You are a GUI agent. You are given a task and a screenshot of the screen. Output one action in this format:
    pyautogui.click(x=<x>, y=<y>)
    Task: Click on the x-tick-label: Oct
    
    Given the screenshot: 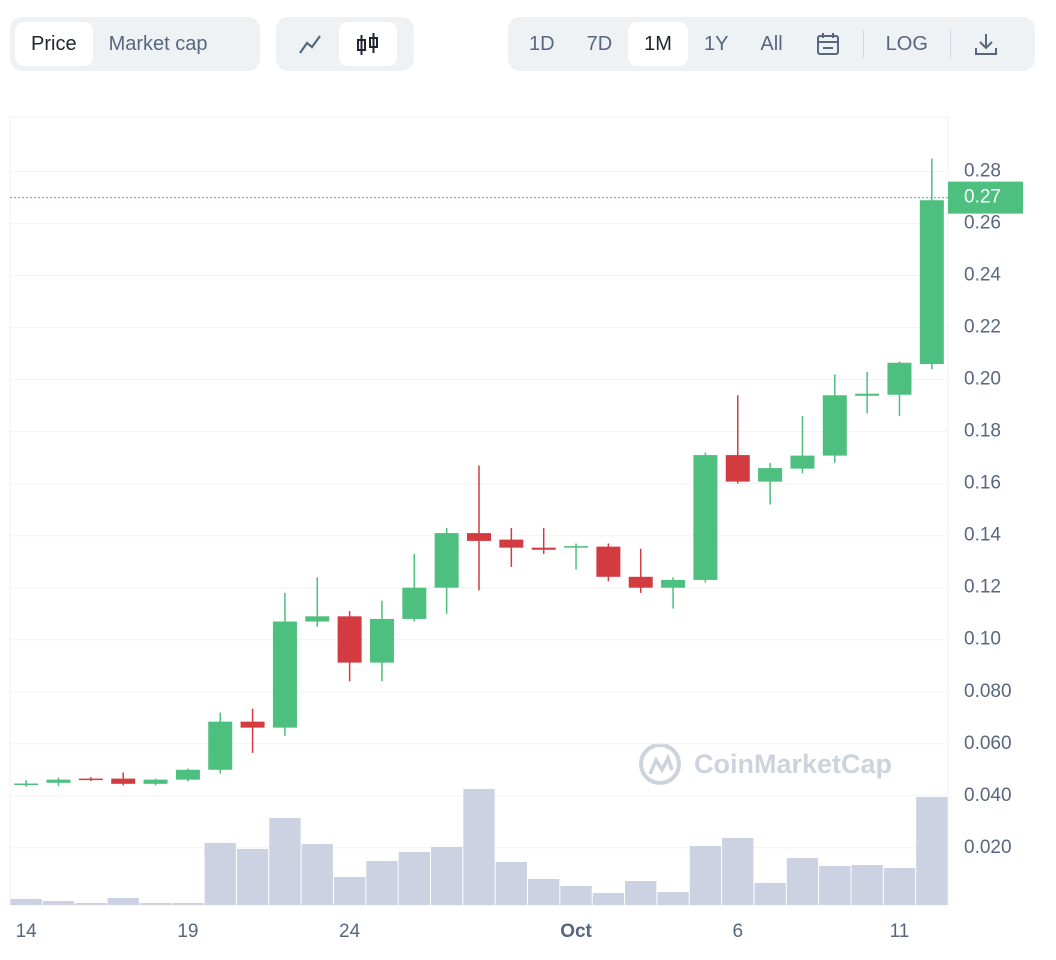 What is the action you would take?
    pyautogui.click(x=576, y=931)
    